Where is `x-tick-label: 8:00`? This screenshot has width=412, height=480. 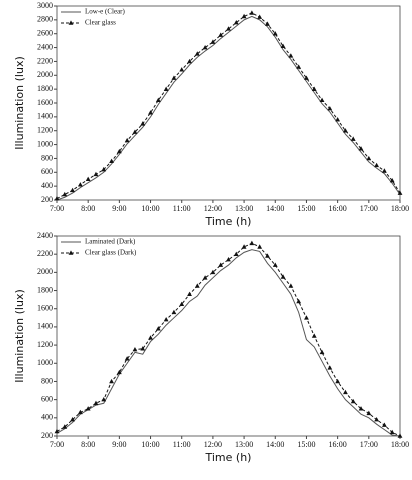 x-tick-label: 8:00 is located at coordinates (88, 208).